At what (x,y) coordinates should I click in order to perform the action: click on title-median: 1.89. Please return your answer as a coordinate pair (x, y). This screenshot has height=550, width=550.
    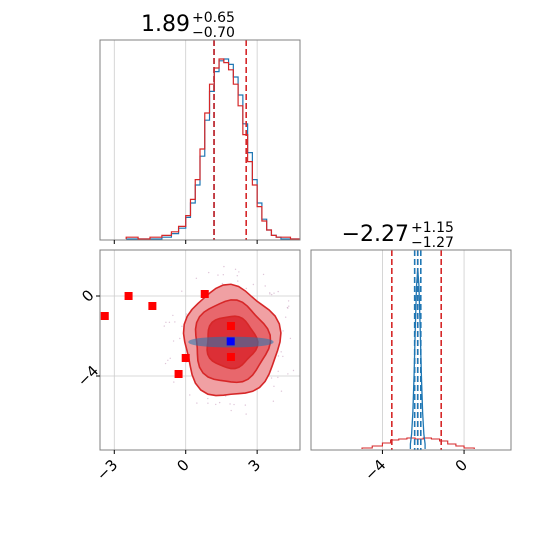
    Looking at the image, I should click on (165, 24).